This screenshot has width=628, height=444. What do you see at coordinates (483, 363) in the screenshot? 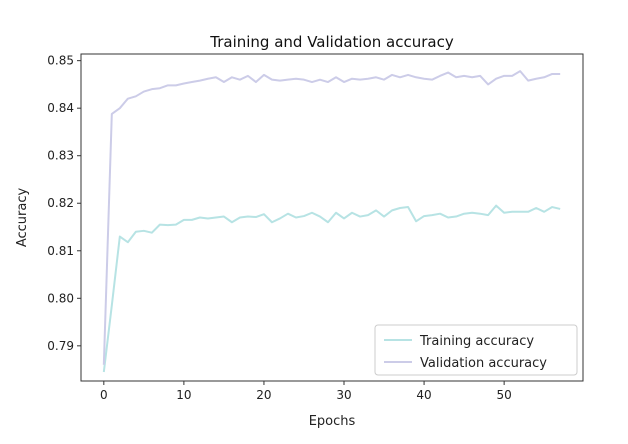
I see `legend-label-2: Validation accuracy` at bounding box center [483, 363].